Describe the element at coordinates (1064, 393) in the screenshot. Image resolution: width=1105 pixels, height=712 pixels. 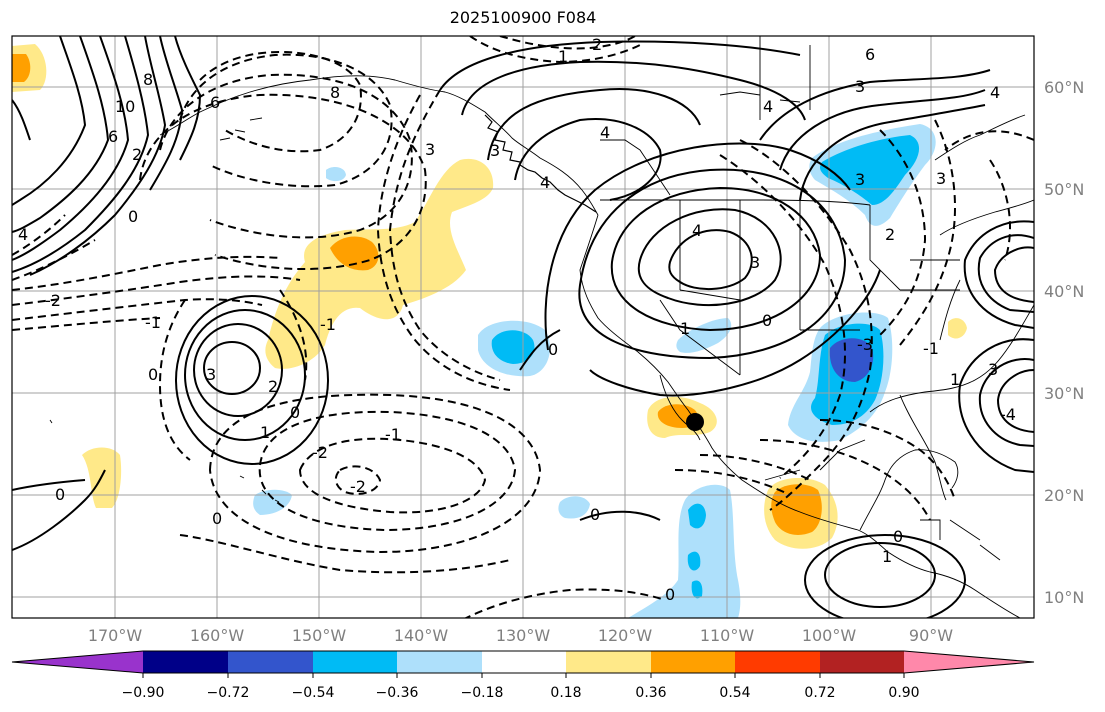
I see `lat-label: 30°N` at that location.